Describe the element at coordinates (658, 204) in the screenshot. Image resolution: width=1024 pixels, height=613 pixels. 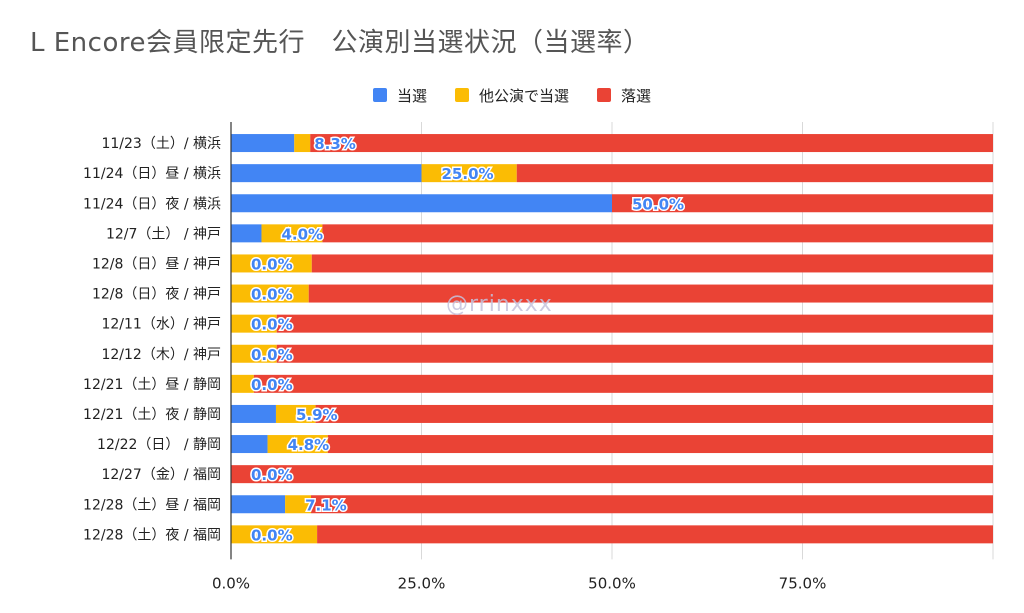
I see `data-label: 50.0%` at that location.